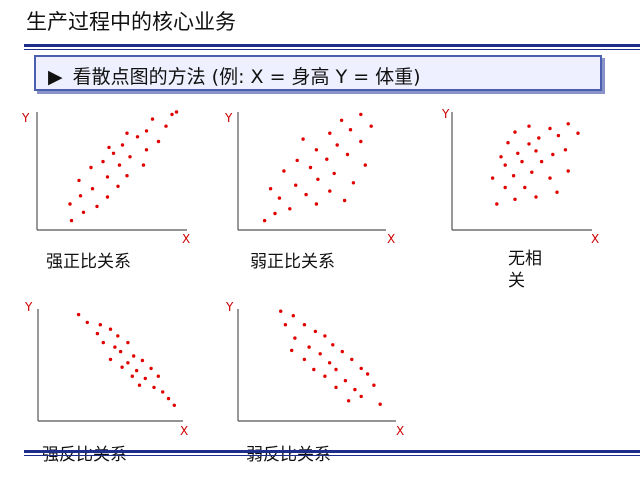  Describe the element at coordinates (55, 77) in the screenshot. I see `play-triangle-icon: ▶` at that location.